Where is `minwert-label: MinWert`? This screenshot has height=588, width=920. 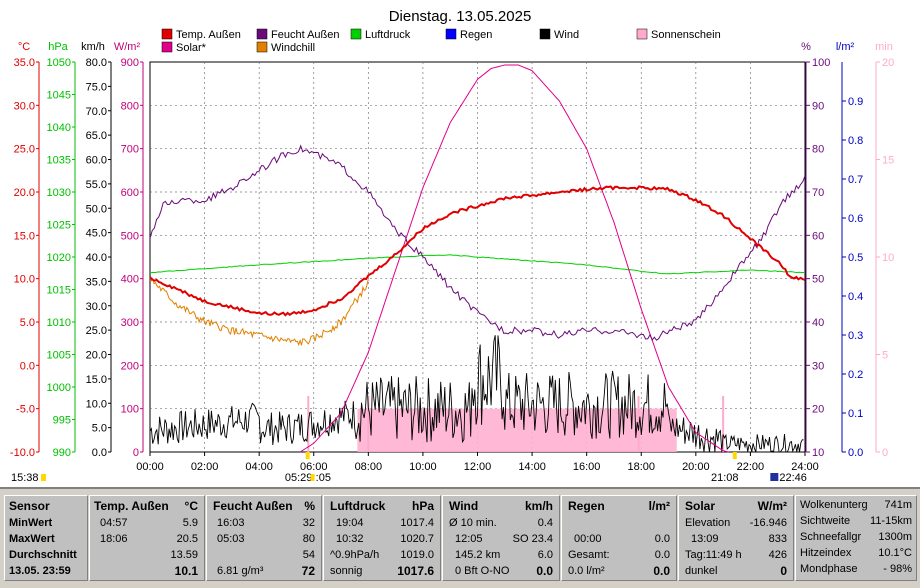 minwert-label: MinWert is located at coordinates (31, 523).